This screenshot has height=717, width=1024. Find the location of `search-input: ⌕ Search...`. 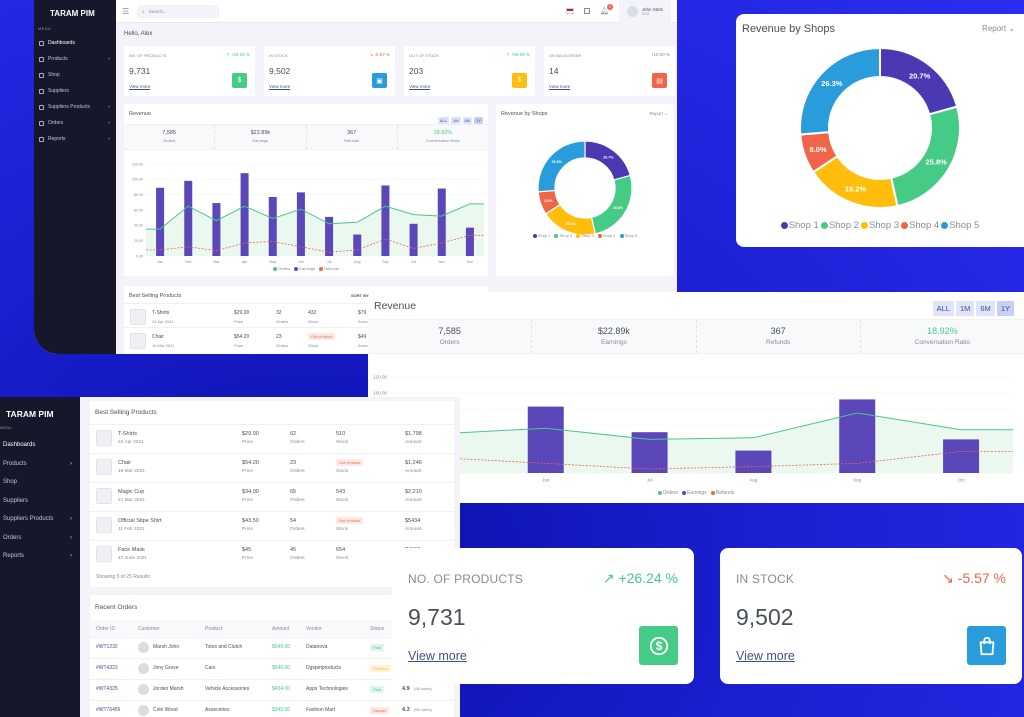

search-input: ⌕ Search... is located at coordinates (178, 11).